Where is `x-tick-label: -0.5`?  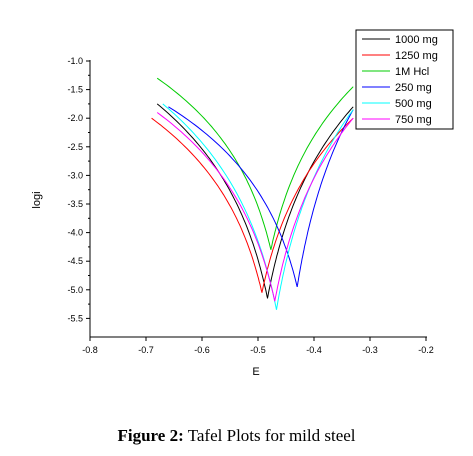
x-tick-label: -0.5 is located at coordinates (258, 350).